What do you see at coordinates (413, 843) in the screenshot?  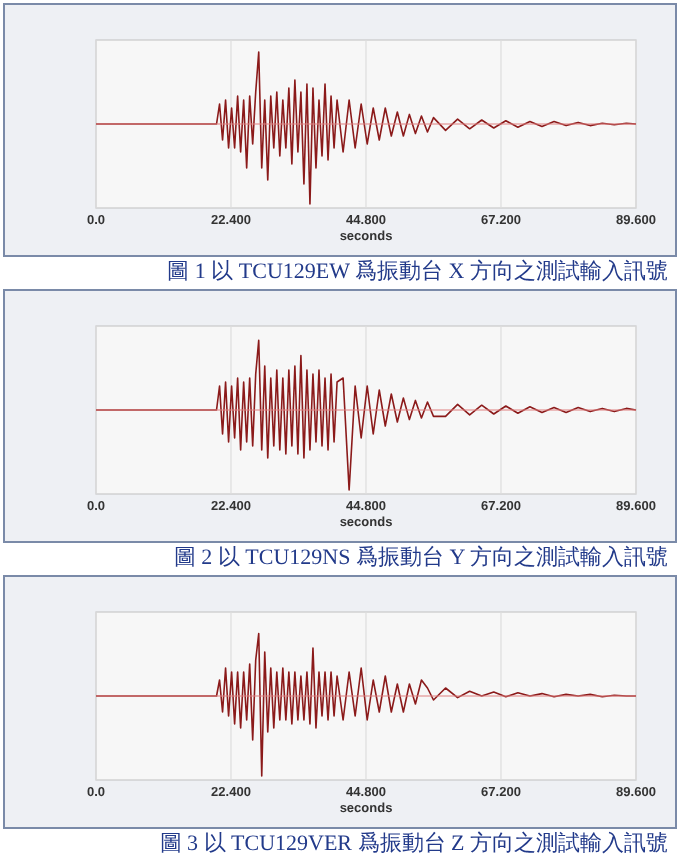 I see `caption: 圖 3 以 TCU129VER 爲振動台 Z 方向之測試輸入訊號` at bounding box center [413, 843].